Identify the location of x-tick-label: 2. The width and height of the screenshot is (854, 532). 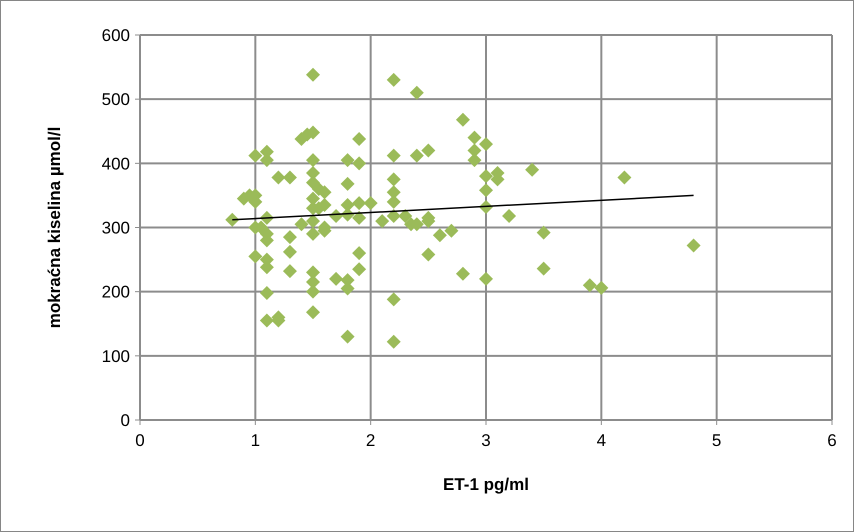
(371, 440).